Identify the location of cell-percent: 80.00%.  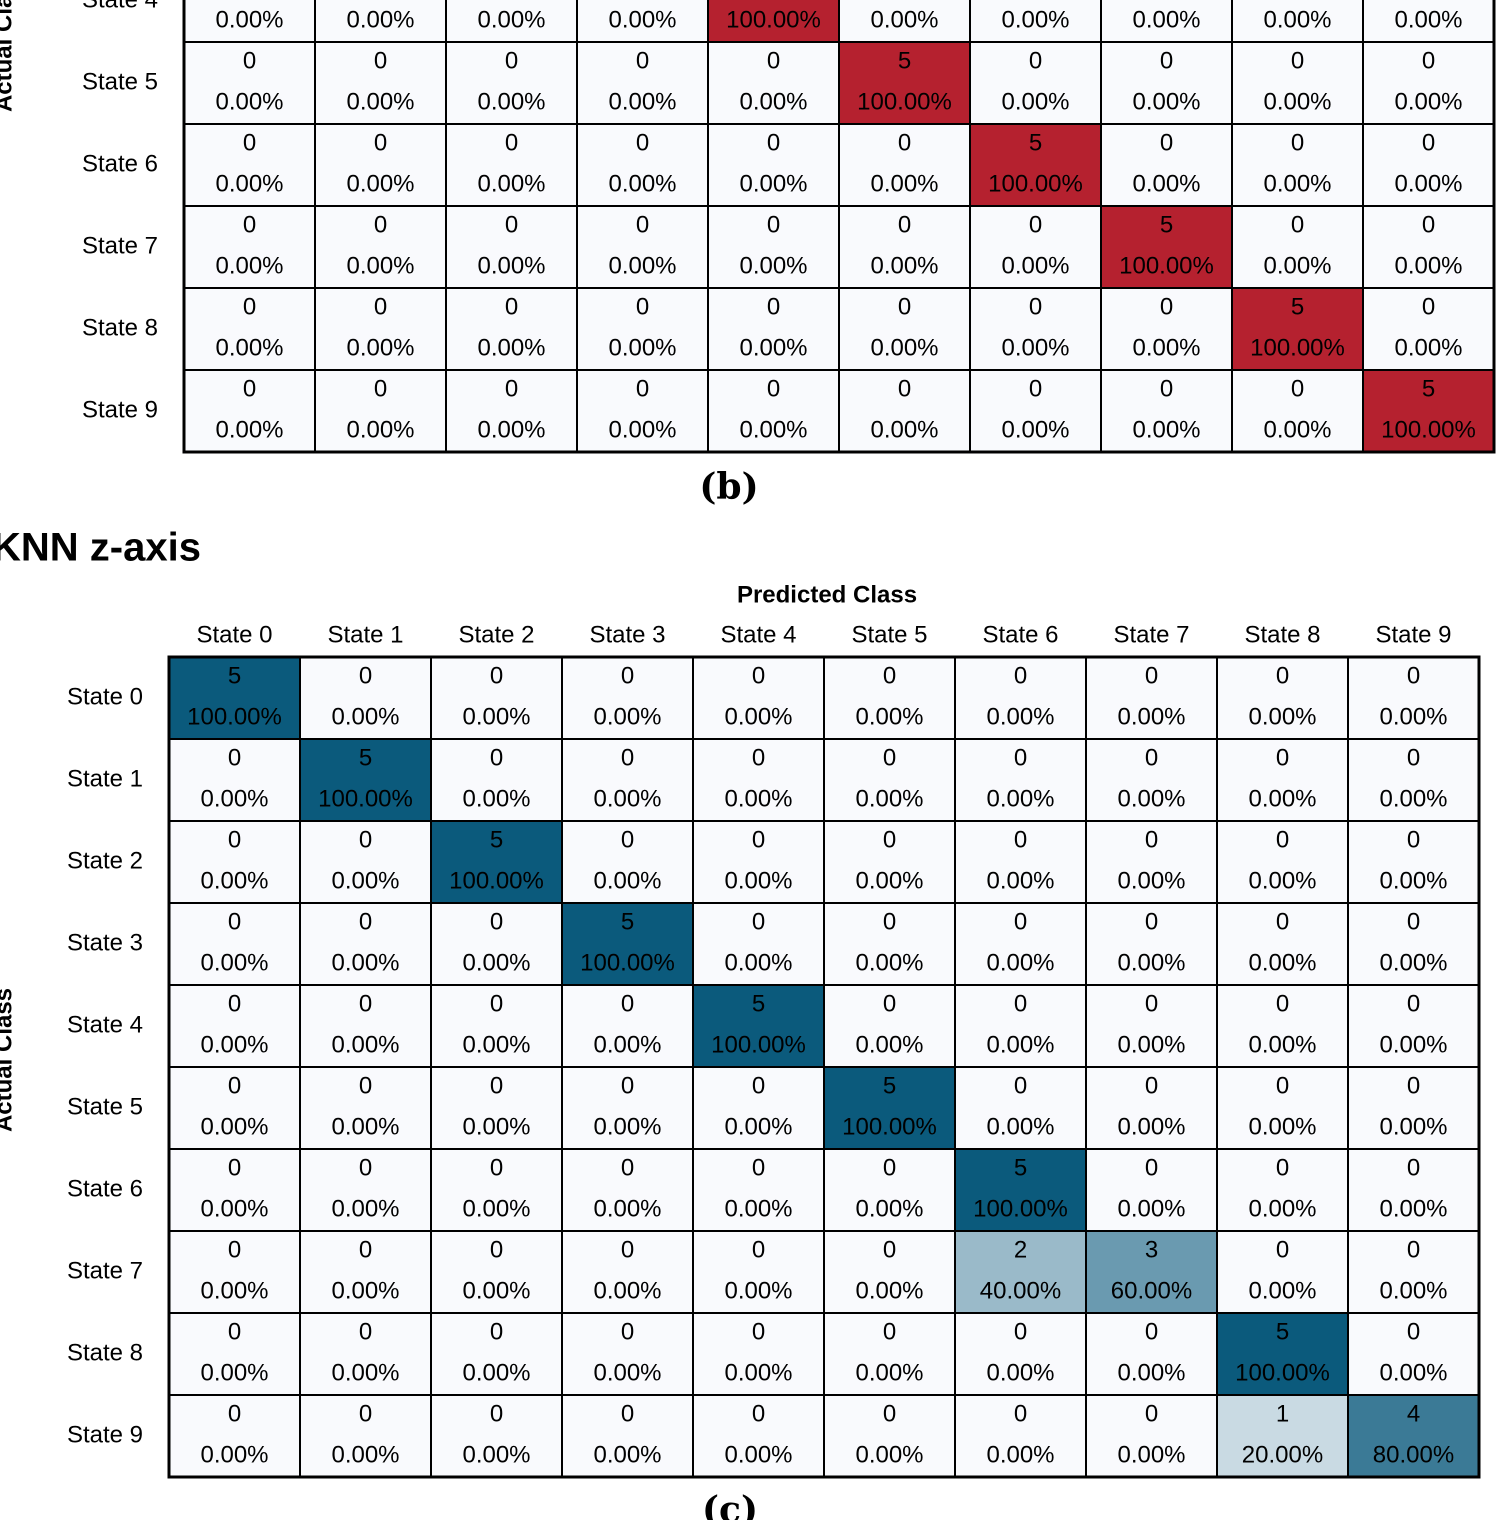
(1413, 1454).